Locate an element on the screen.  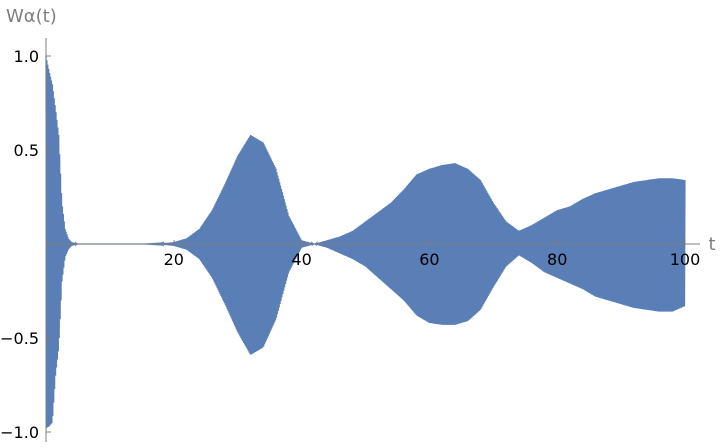
y-tick-label-0.5: 0.5 is located at coordinates (26, 150).